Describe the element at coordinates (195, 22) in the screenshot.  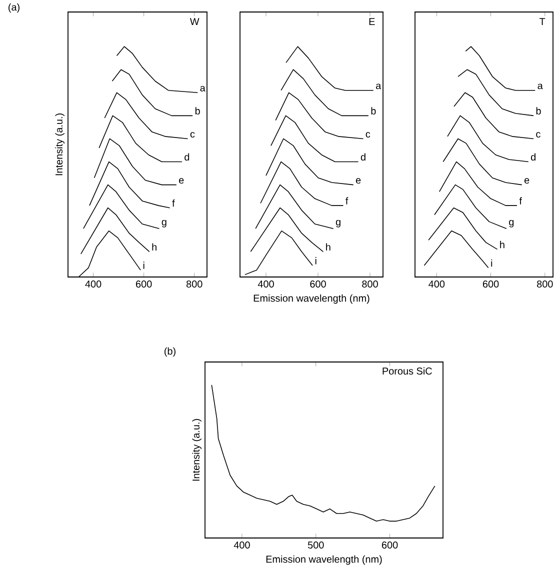
I see `chart-title: W` at that location.